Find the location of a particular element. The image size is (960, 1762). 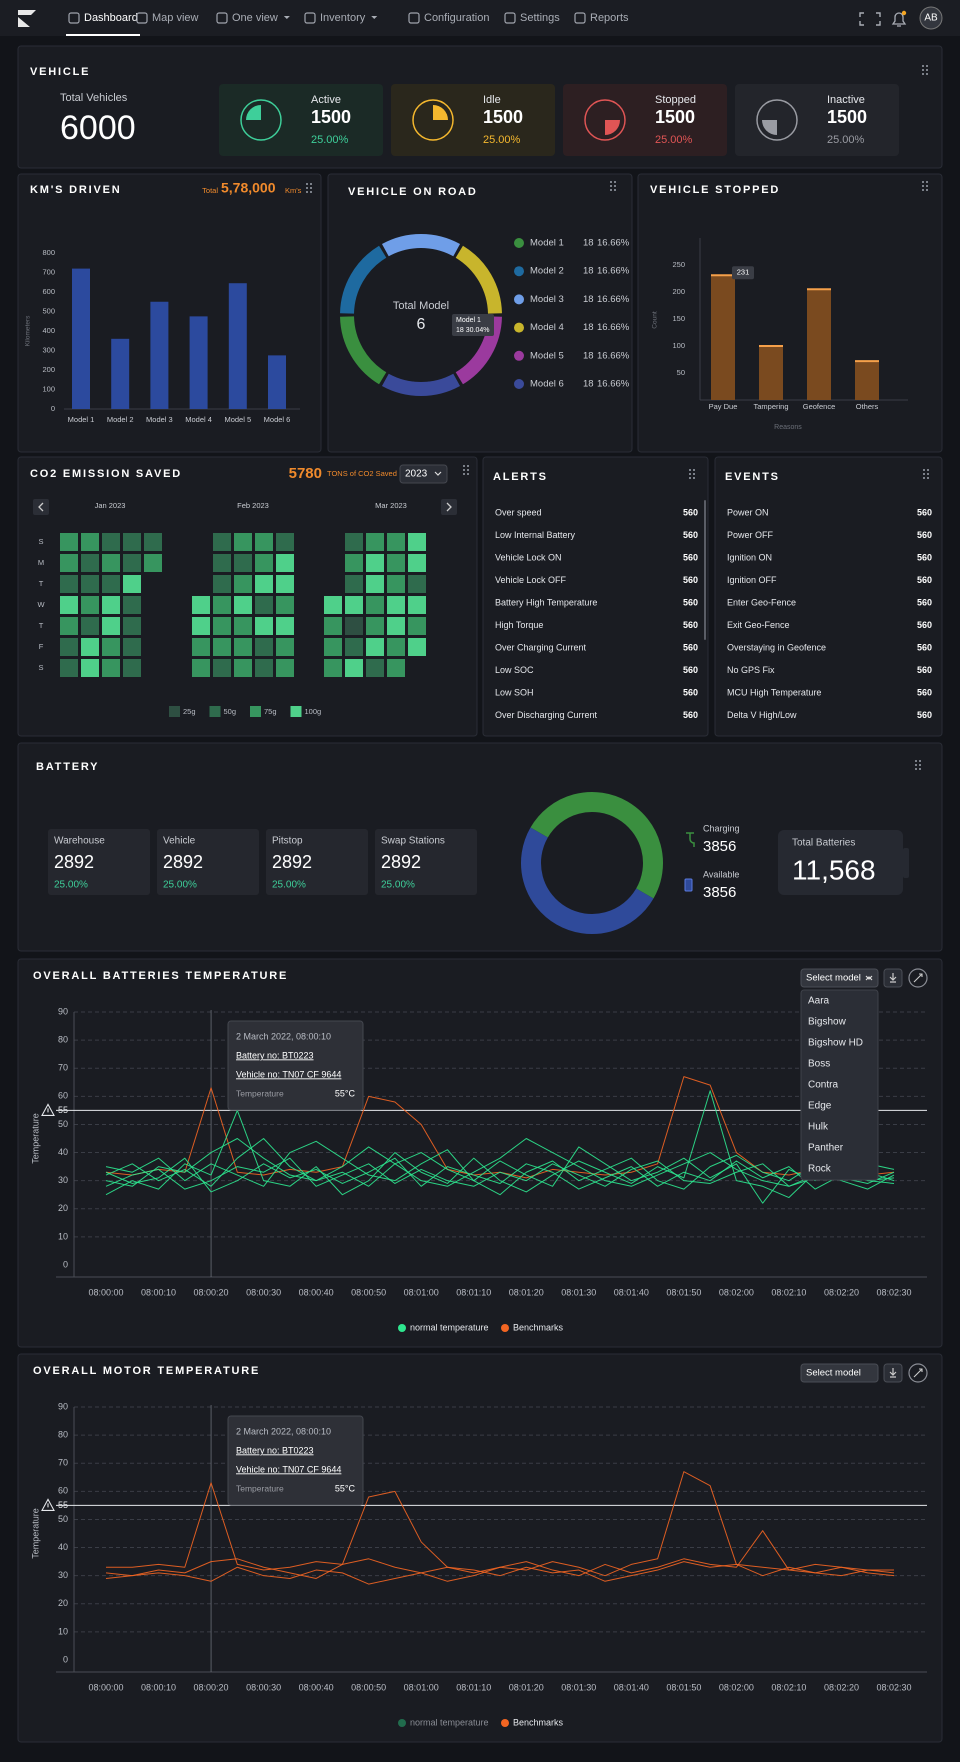

panel is located at coordinates (480, 313).